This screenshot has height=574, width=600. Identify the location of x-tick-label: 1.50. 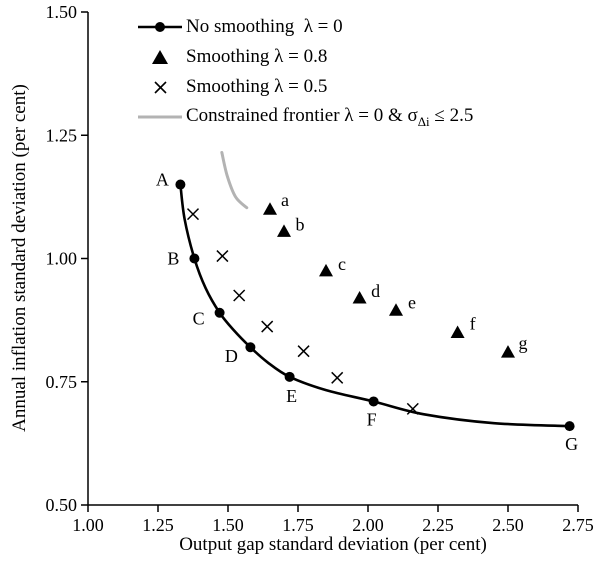
(228, 525).